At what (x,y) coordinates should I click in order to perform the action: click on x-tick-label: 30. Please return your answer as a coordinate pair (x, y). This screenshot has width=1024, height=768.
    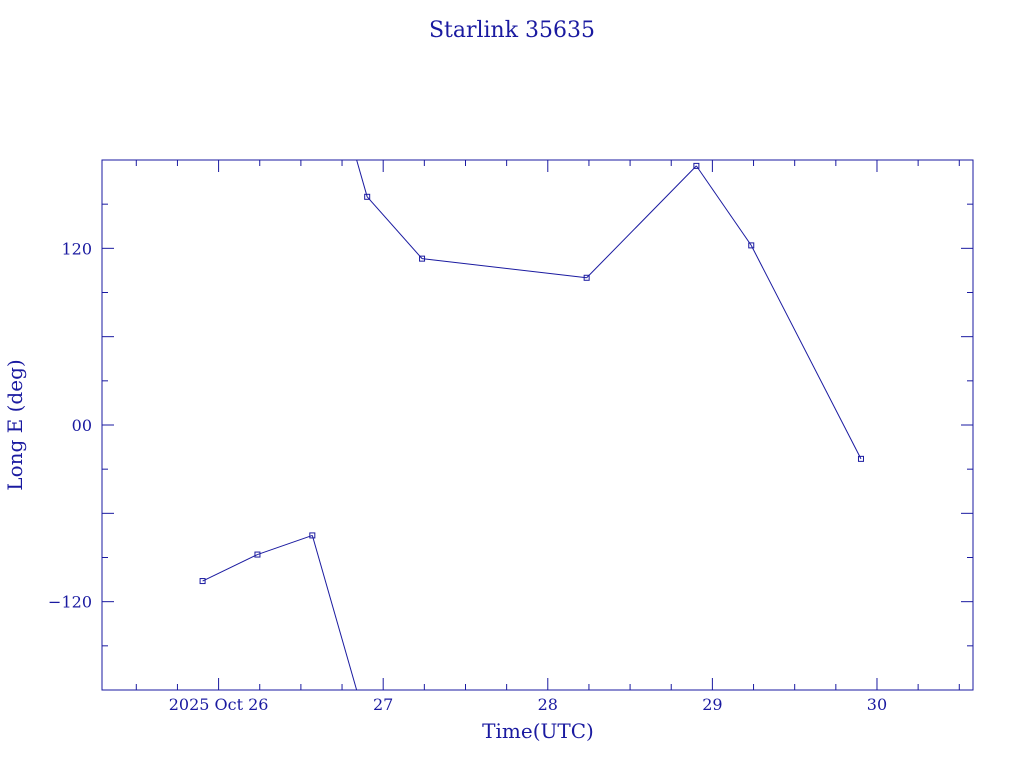
    Looking at the image, I should click on (877, 704).